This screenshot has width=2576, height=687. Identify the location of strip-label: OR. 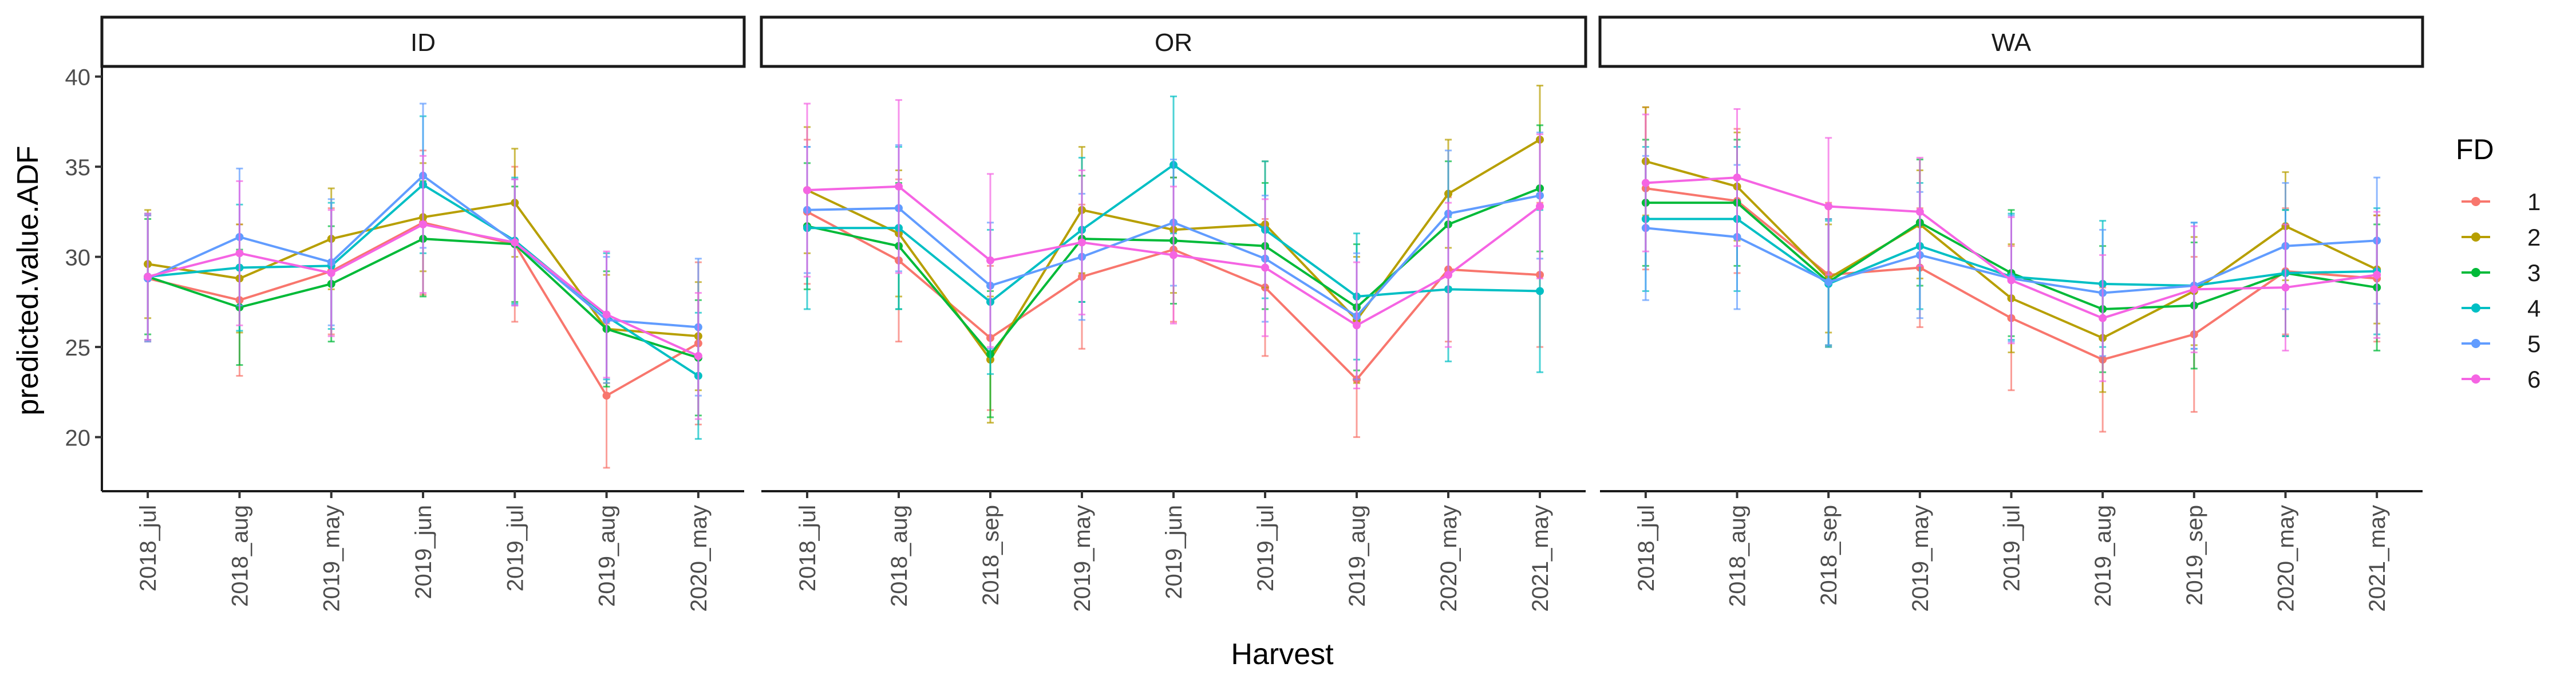
(1173, 43).